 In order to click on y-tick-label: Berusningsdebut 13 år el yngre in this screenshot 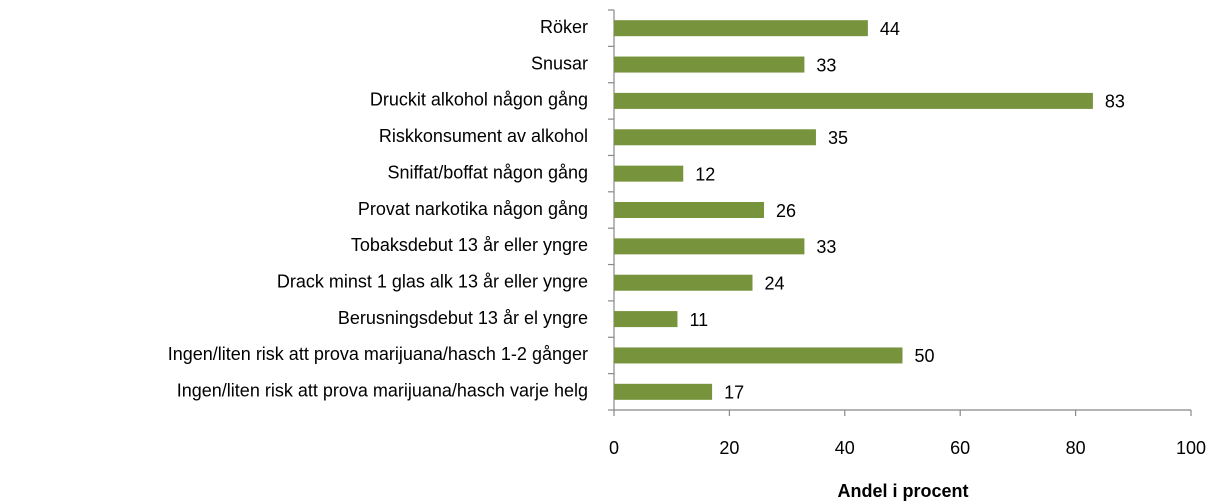, I will do `click(463, 318)`.